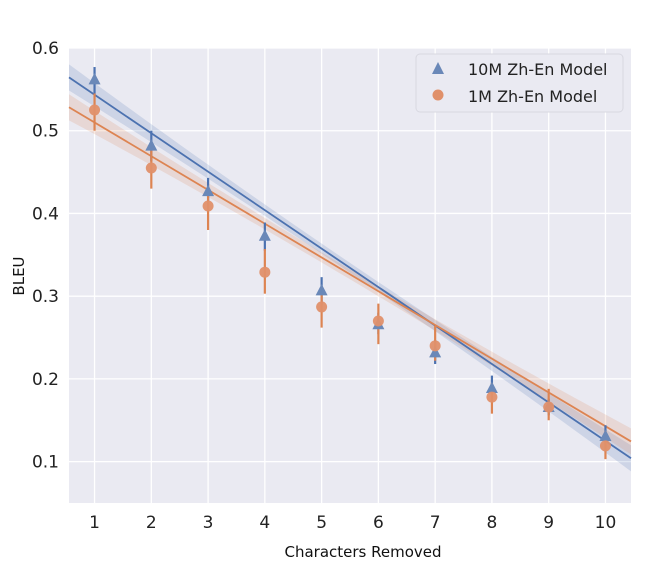 Image resolution: width=670 pixels, height=575 pixels. What do you see at coordinates (45, 49) in the screenshot?
I see `y-tick-label: 0.6` at bounding box center [45, 49].